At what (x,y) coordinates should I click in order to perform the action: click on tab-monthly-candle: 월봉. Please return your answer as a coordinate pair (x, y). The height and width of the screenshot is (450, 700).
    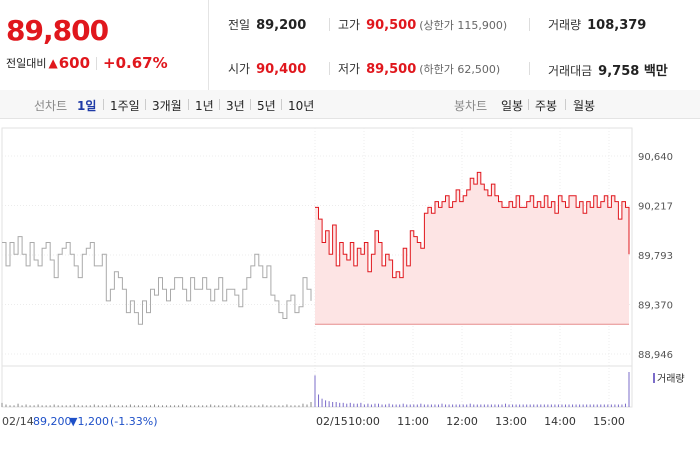
    Looking at the image, I should click on (584, 106).